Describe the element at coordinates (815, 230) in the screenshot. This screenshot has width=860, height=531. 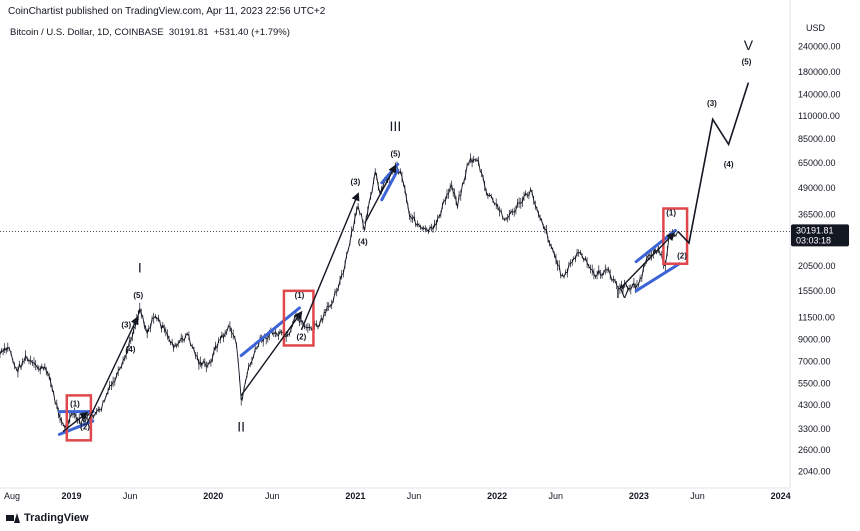
I see `last-price-value: 30191.81` at that location.